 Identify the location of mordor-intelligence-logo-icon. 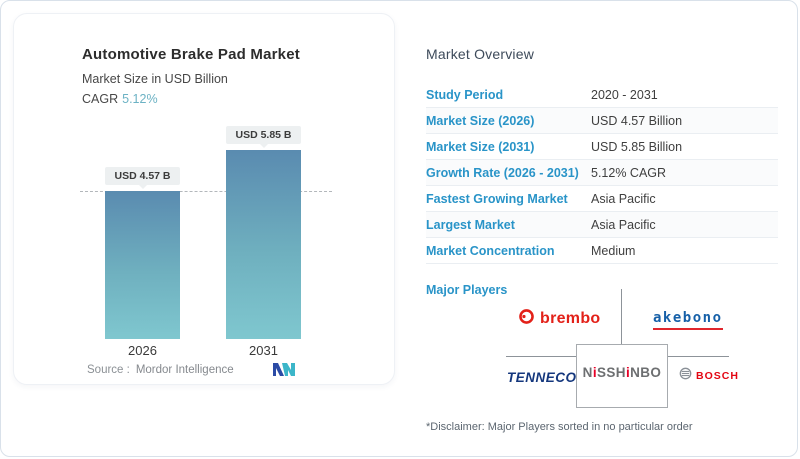
(286, 371).